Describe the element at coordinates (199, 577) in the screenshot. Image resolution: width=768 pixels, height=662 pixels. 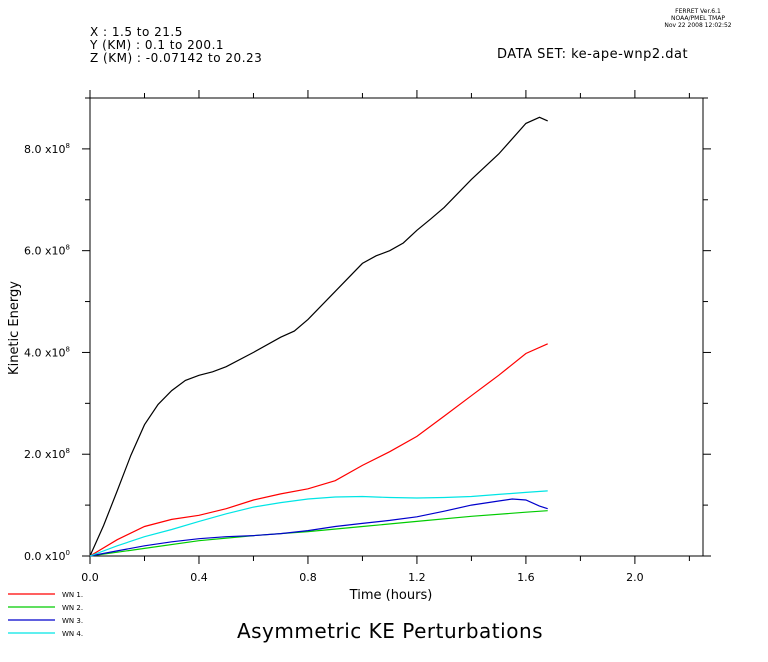
I see `x-tick-label: 0.4` at that location.